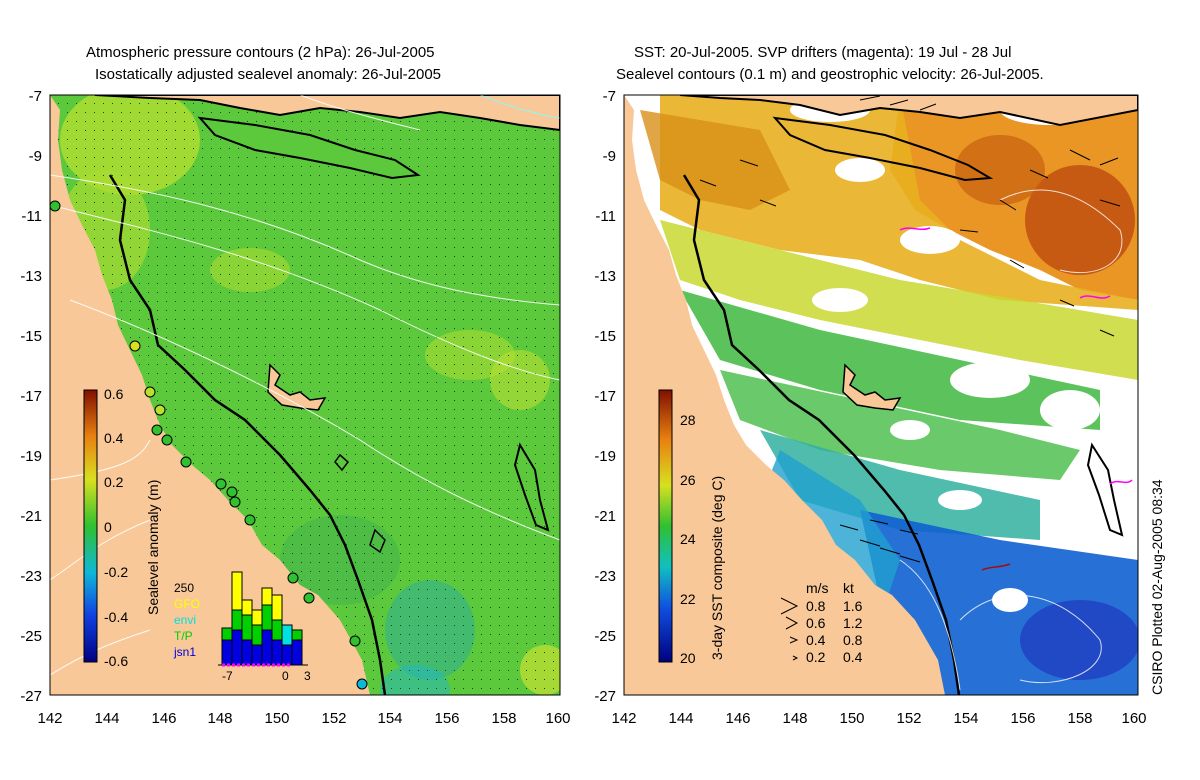 Image resolution: width=1200 pixels, height=780 pixels. What do you see at coordinates (309, 148) in the screenshot?
I see `torres-islands` at bounding box center [309, 148].